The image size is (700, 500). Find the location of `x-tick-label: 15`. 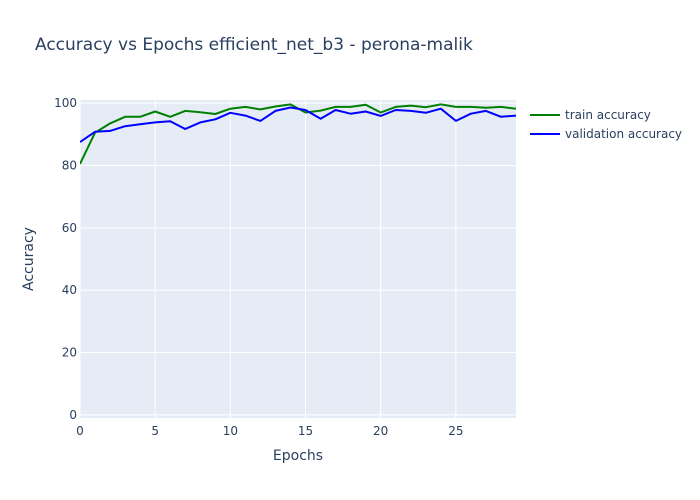

x-tick-label: 15 is located at coordinates (305, 431).